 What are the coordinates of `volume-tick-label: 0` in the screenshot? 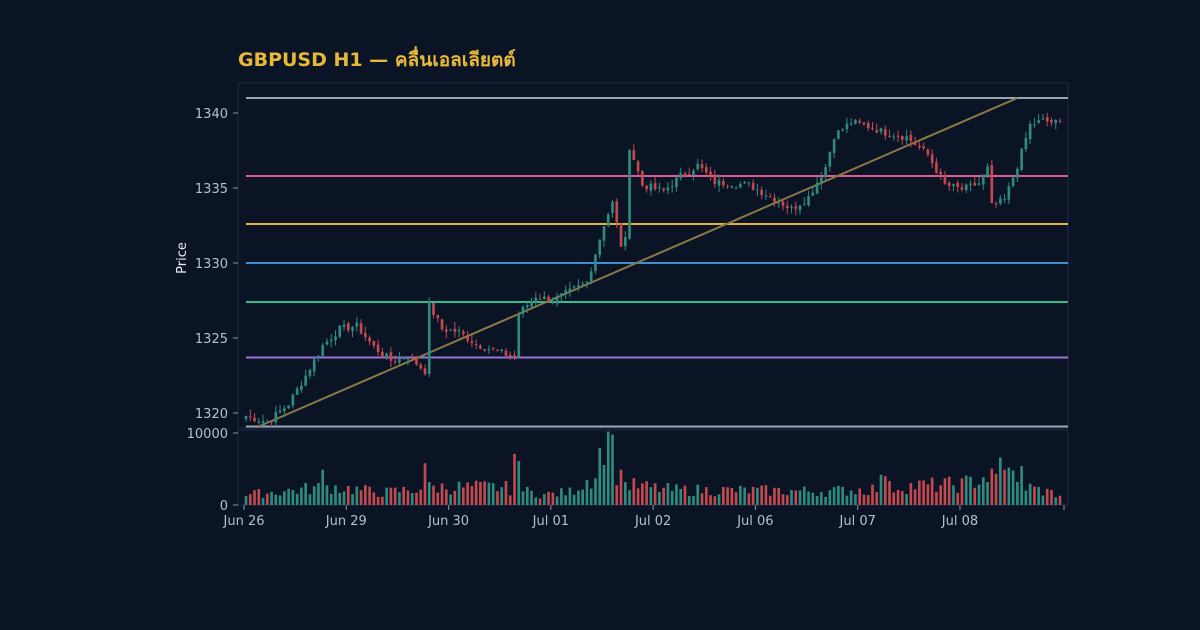 It's located at (224, 506).